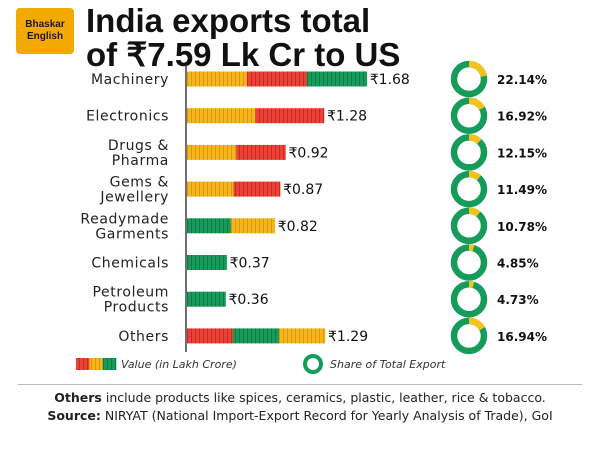 This screenshot has width=600, height=450. I want to click on category-label: Products, so click(136, 308).